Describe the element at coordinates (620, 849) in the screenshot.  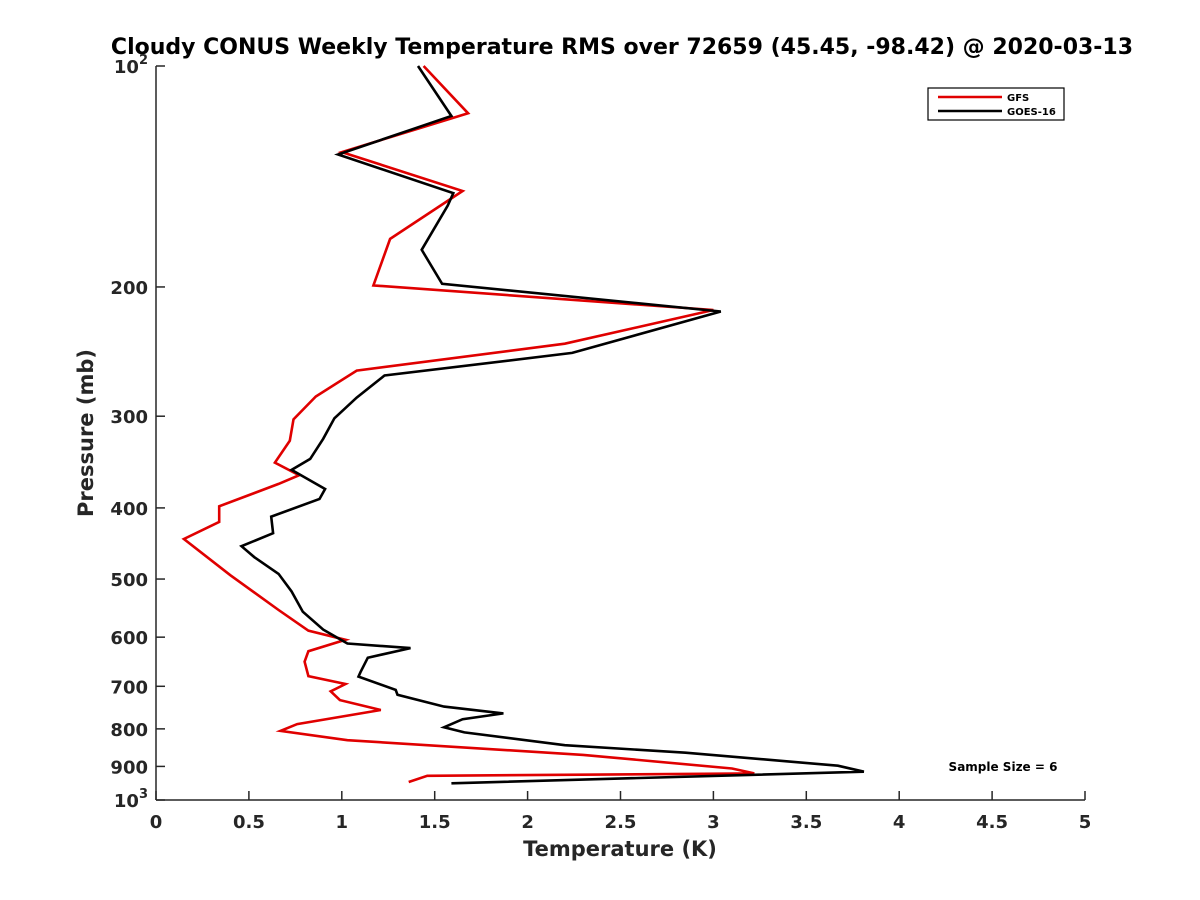
I see `x-axis-label: Temperature (K)` at that location.